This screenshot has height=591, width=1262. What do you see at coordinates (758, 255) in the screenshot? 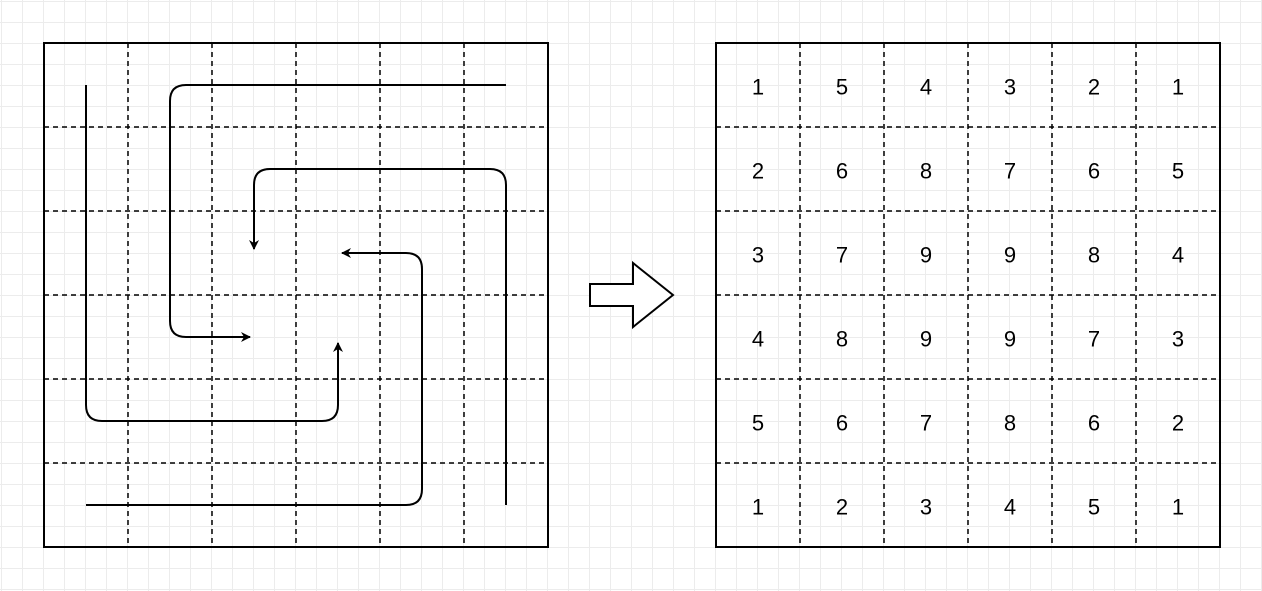
I see `cell-r2-c0: 3` at bounding box center [758, 255].